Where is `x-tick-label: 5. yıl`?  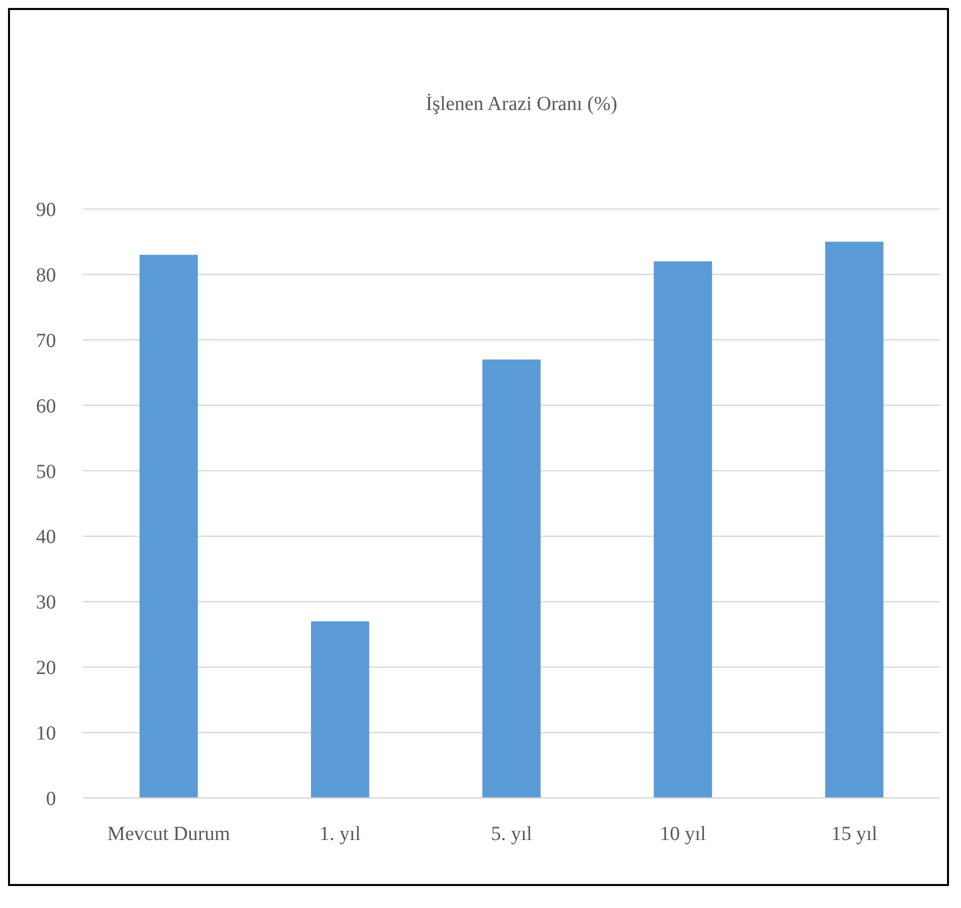
x-tick-label: 5. yıl is located at coordinates (511, 834).